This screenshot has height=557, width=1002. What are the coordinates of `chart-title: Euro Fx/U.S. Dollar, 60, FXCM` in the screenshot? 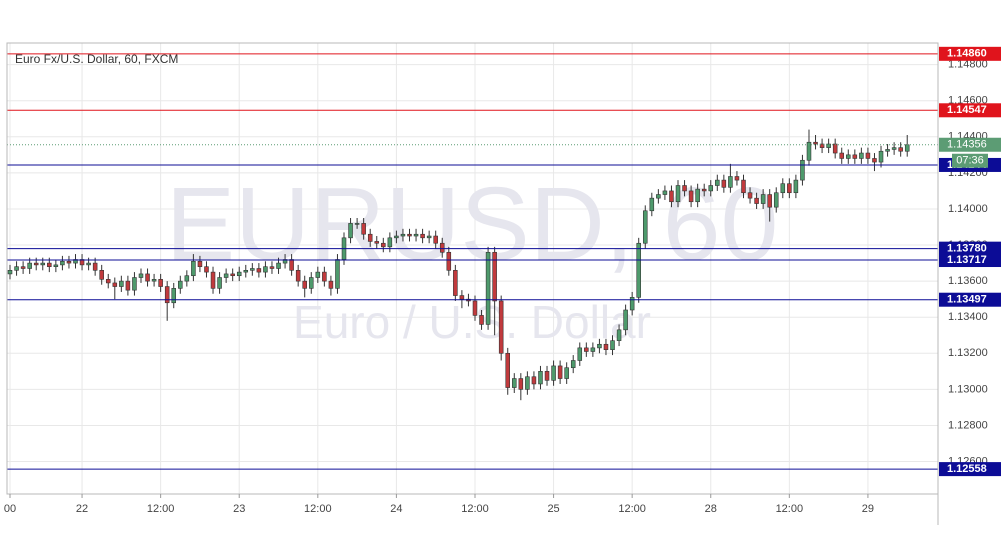 It's located at (96, 59).